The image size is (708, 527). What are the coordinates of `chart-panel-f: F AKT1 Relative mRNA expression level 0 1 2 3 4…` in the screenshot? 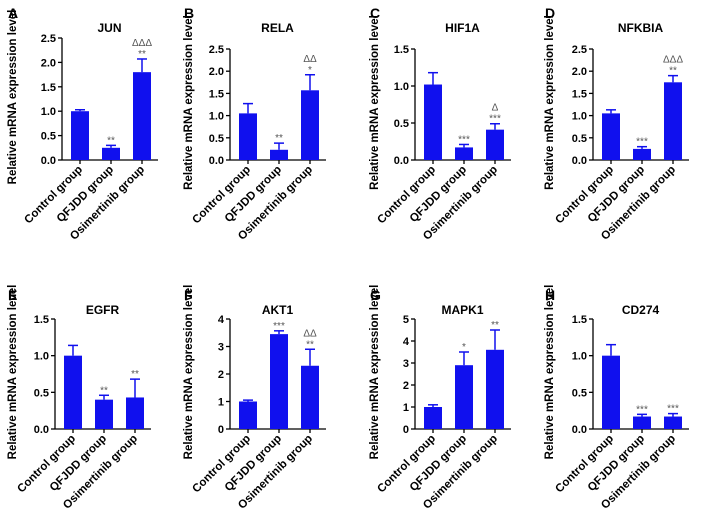 It's located at (254, 398).